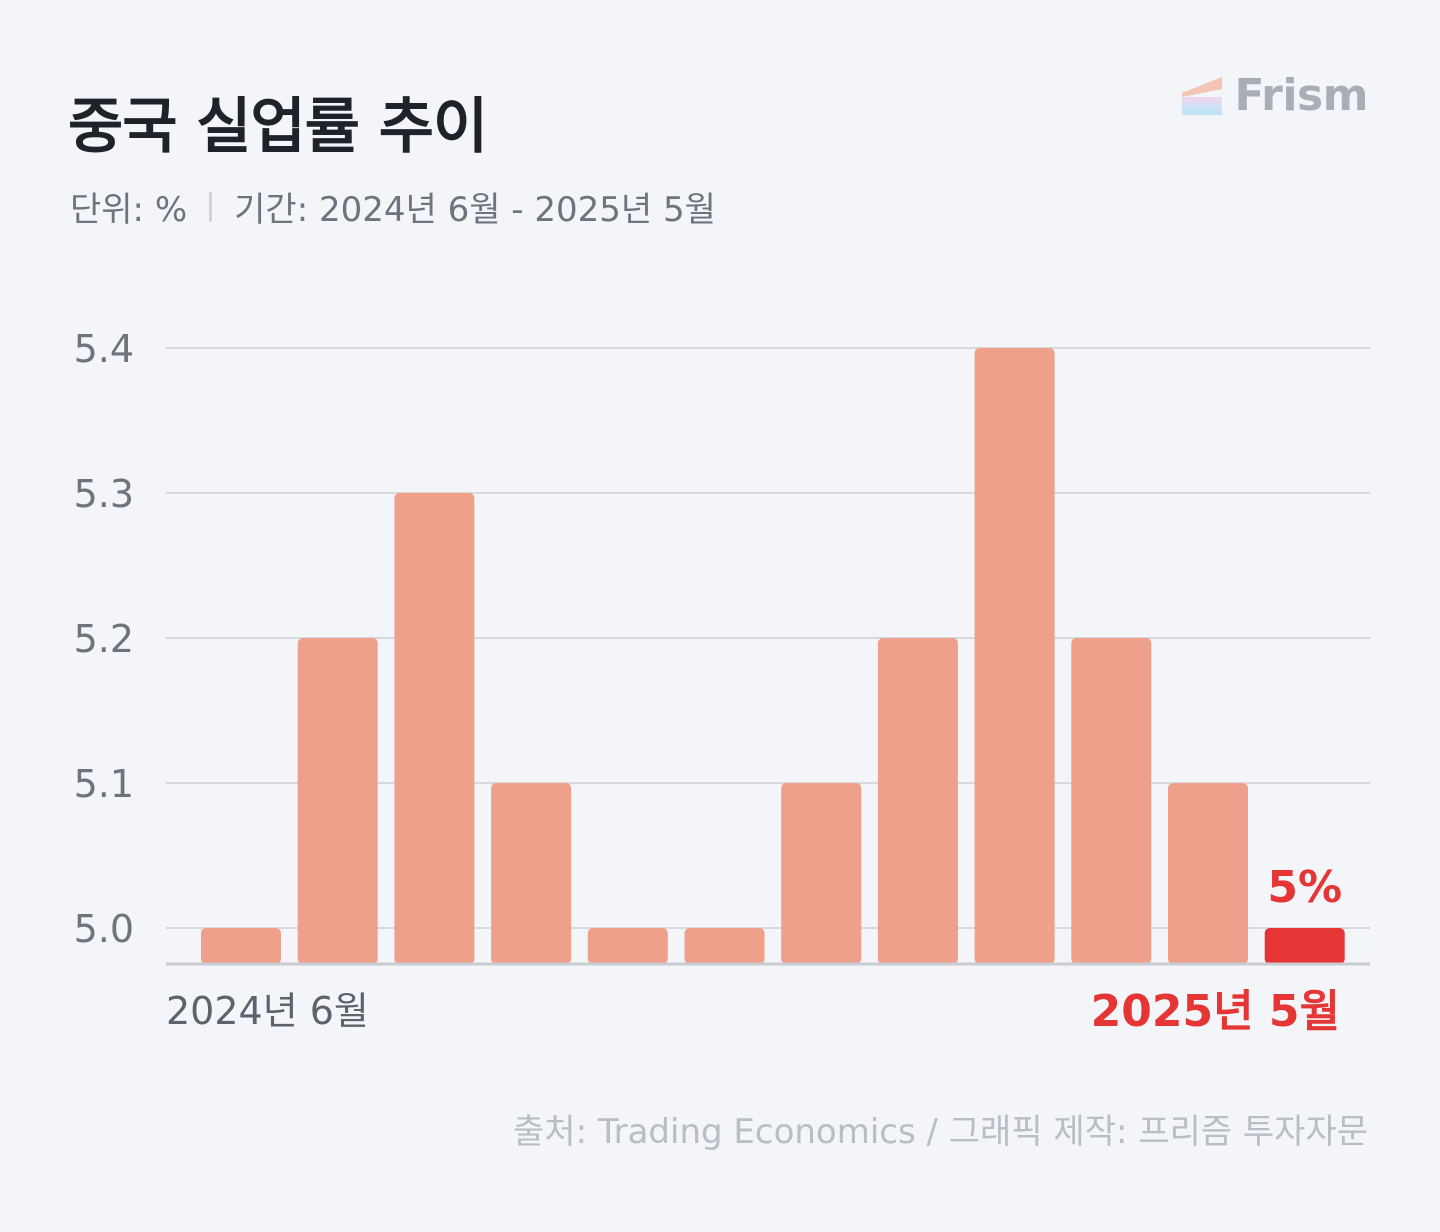 The height and width of the screenshot is (1232, 1440). Describe the element at coordinates (104, 784) in the screenshot. I see `y-tick-label: 5.1` at that location.